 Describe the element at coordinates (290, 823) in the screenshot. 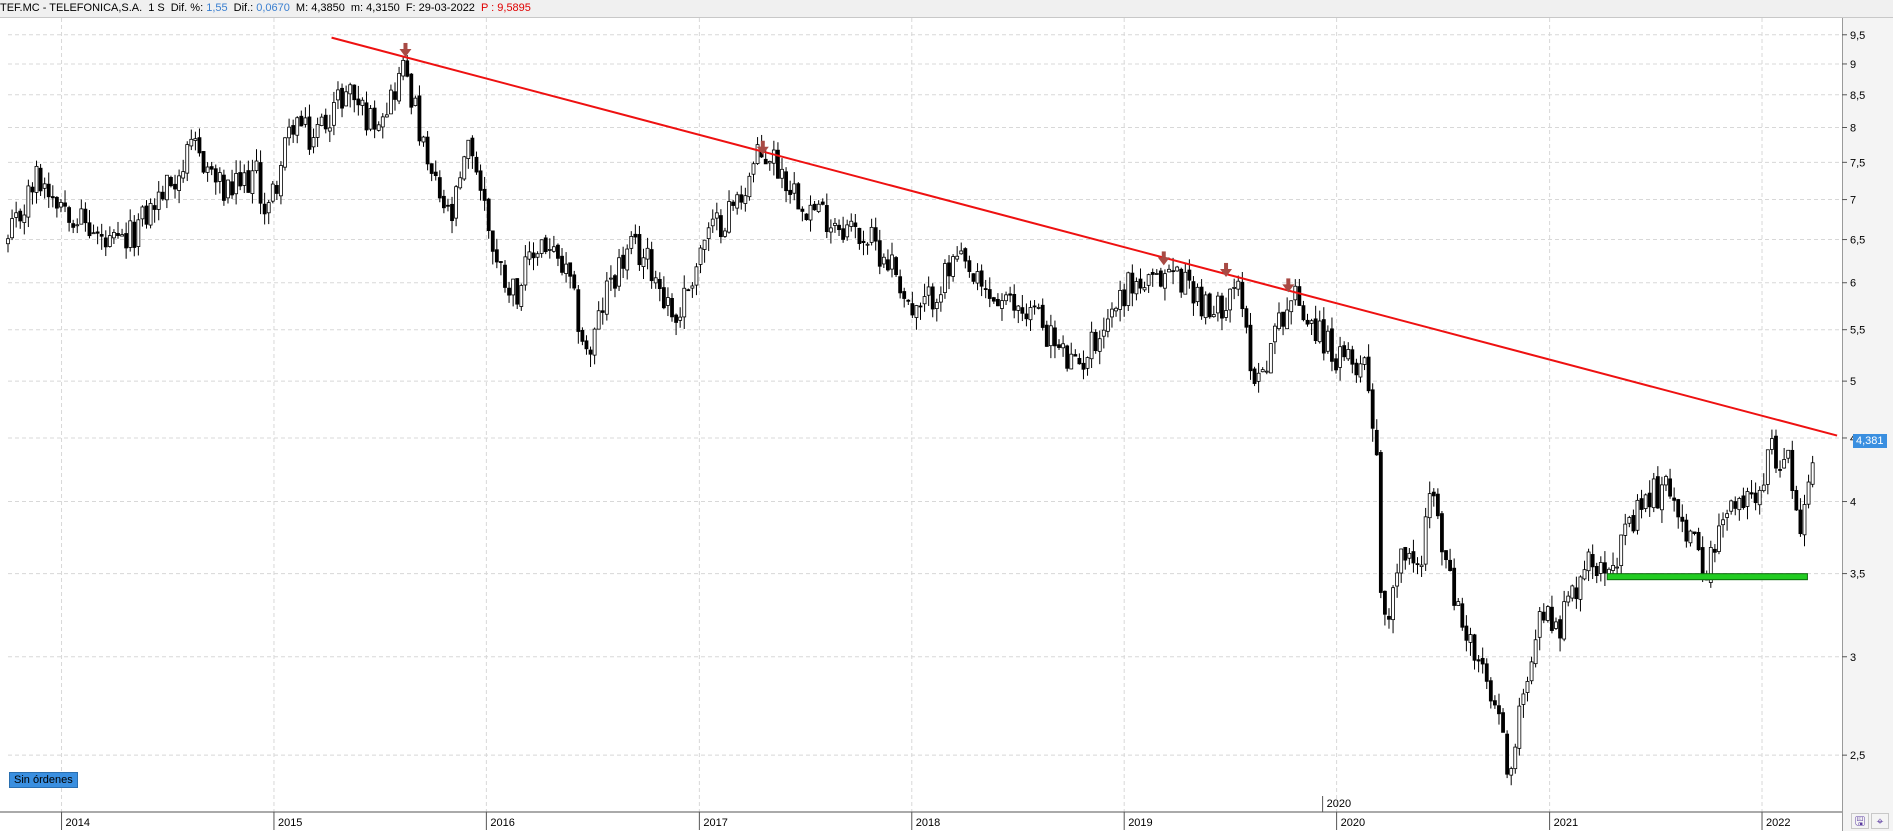

I see `x-tick-label: 2015` at that location.